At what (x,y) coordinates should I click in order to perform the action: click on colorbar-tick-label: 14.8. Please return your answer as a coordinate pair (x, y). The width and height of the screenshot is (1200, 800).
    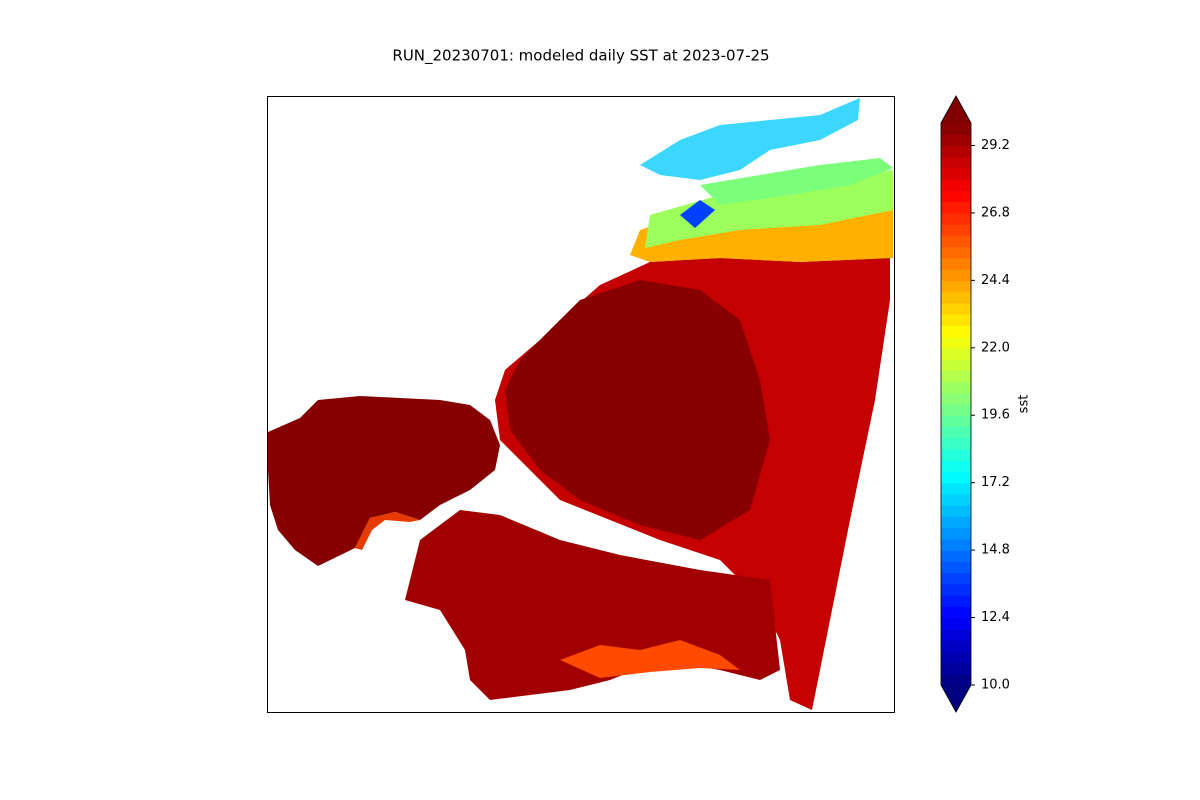
    Looking at the image, I should click on (995, 550).